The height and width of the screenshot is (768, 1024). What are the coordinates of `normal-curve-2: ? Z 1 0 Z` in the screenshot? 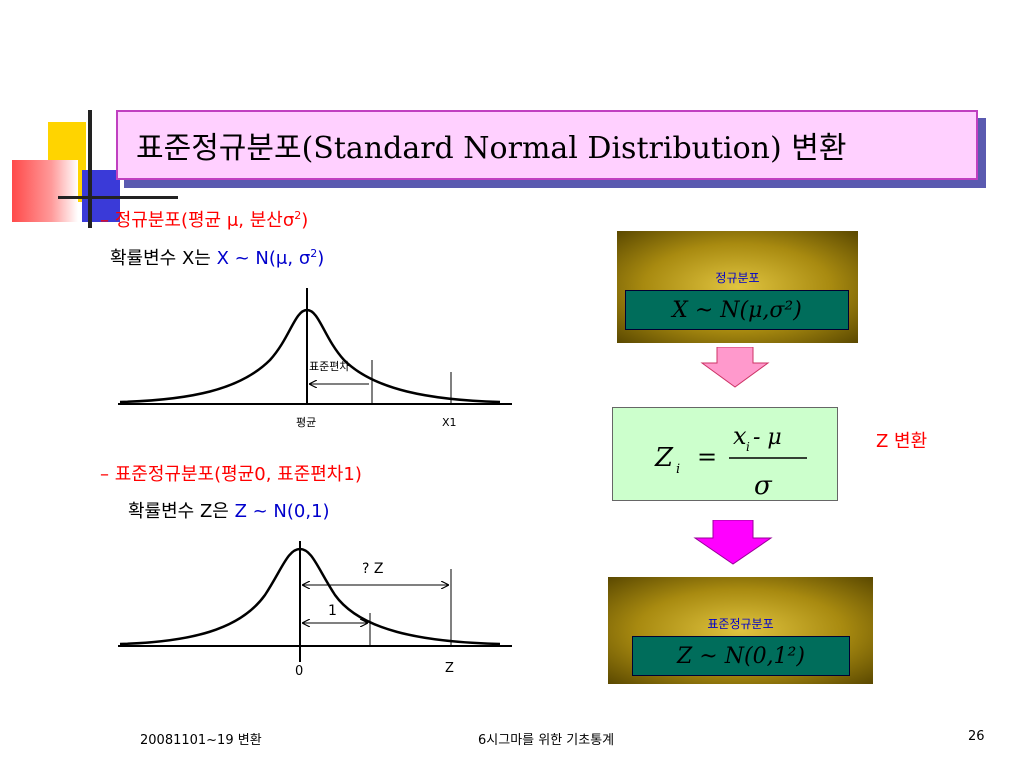 It's located at (315, 610).